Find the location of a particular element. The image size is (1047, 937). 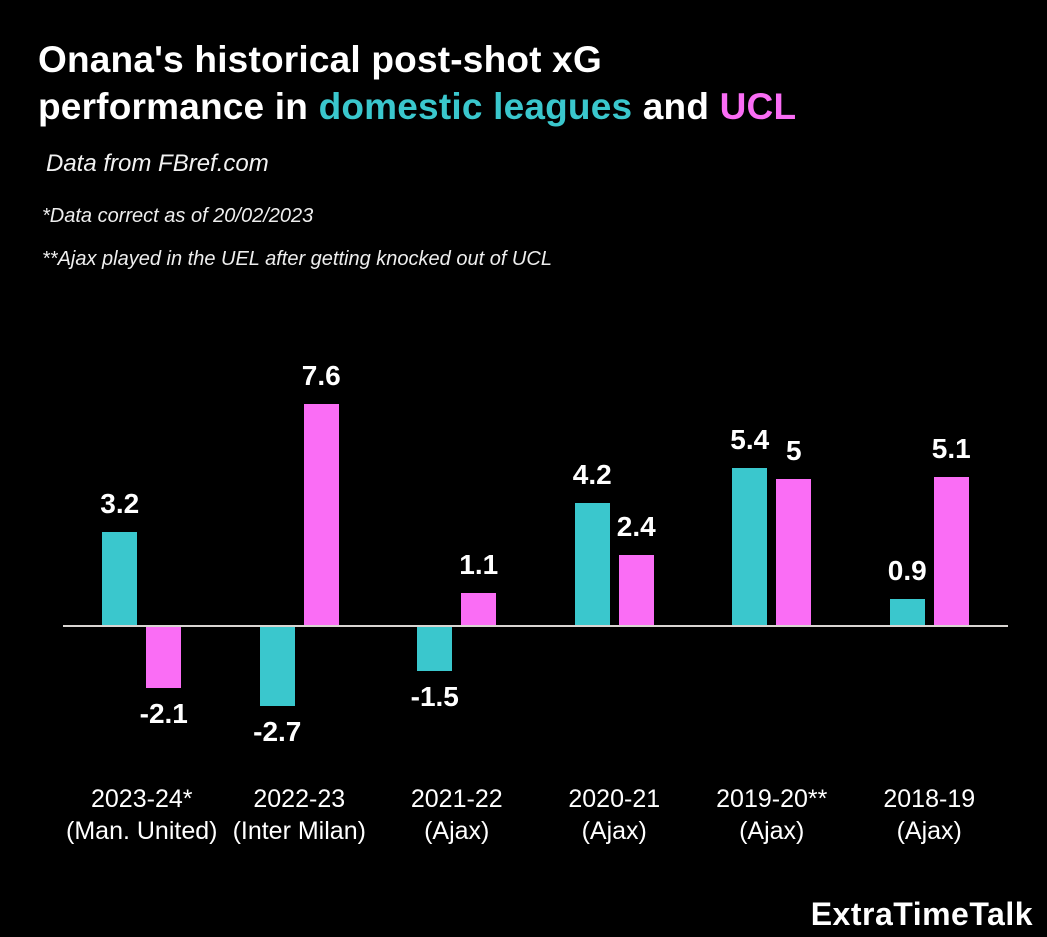

title-line-2: performance in domestic leagues and UCL is located at coordinates (417, 106).